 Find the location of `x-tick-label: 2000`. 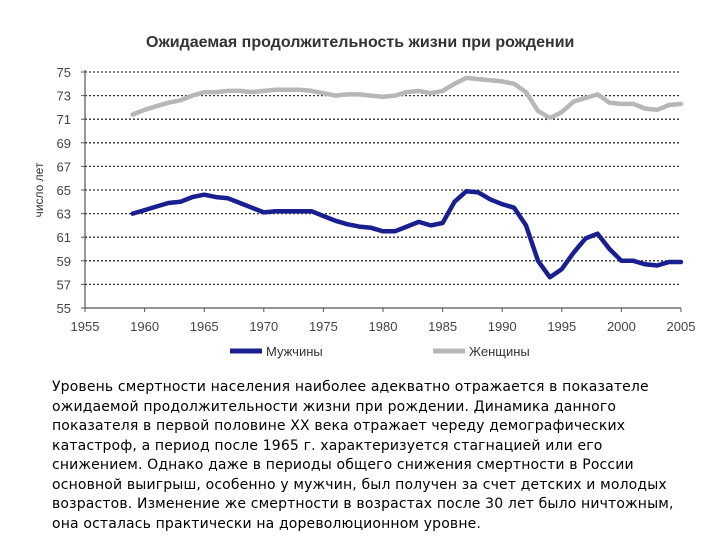

x-tick-label: 2000 is located at coordinates (621, 326).